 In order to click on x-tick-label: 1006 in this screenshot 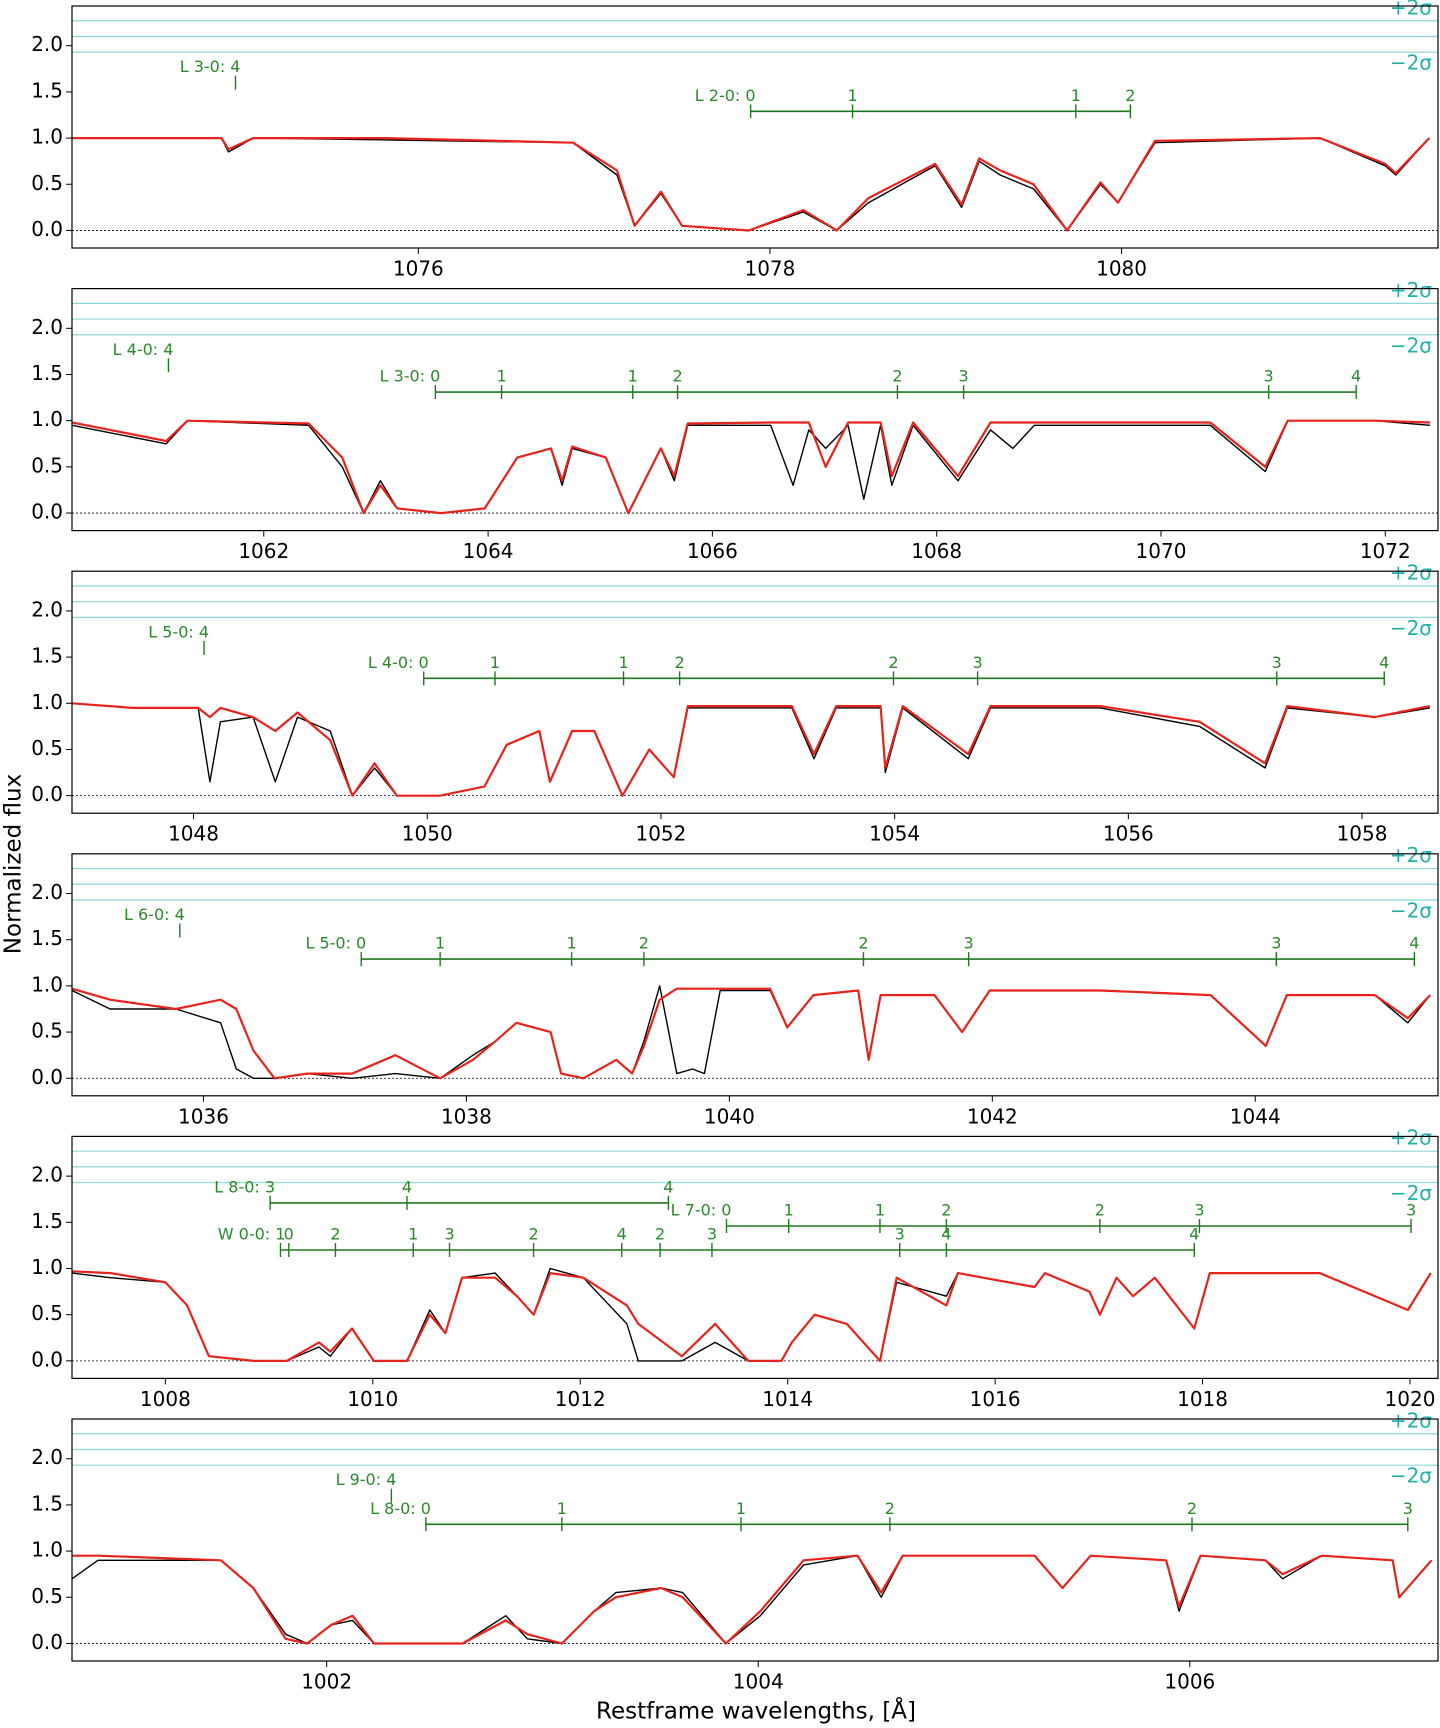, I will do `click(1189, 1682)`.